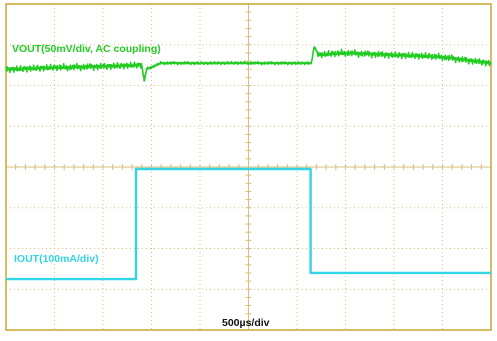  What do you see at coordinates (246, 323) in the screenshot?
I see `timebase-label: 500µs/div` at bounding box center [246, 323].